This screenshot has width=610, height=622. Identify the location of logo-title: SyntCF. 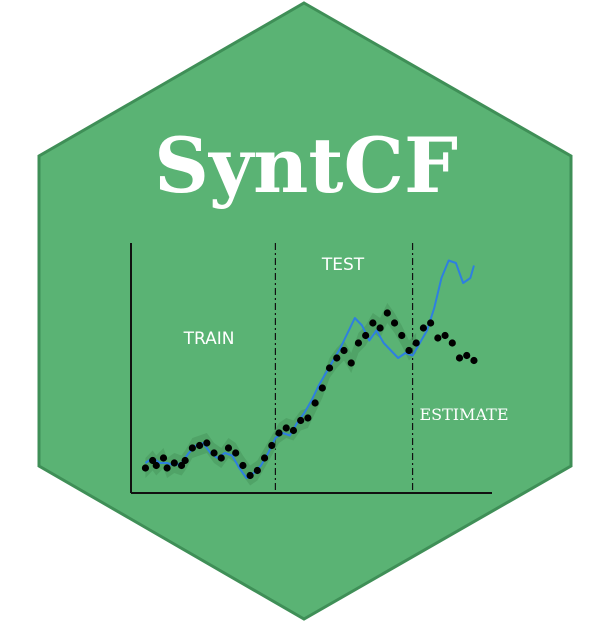
(306, 165).